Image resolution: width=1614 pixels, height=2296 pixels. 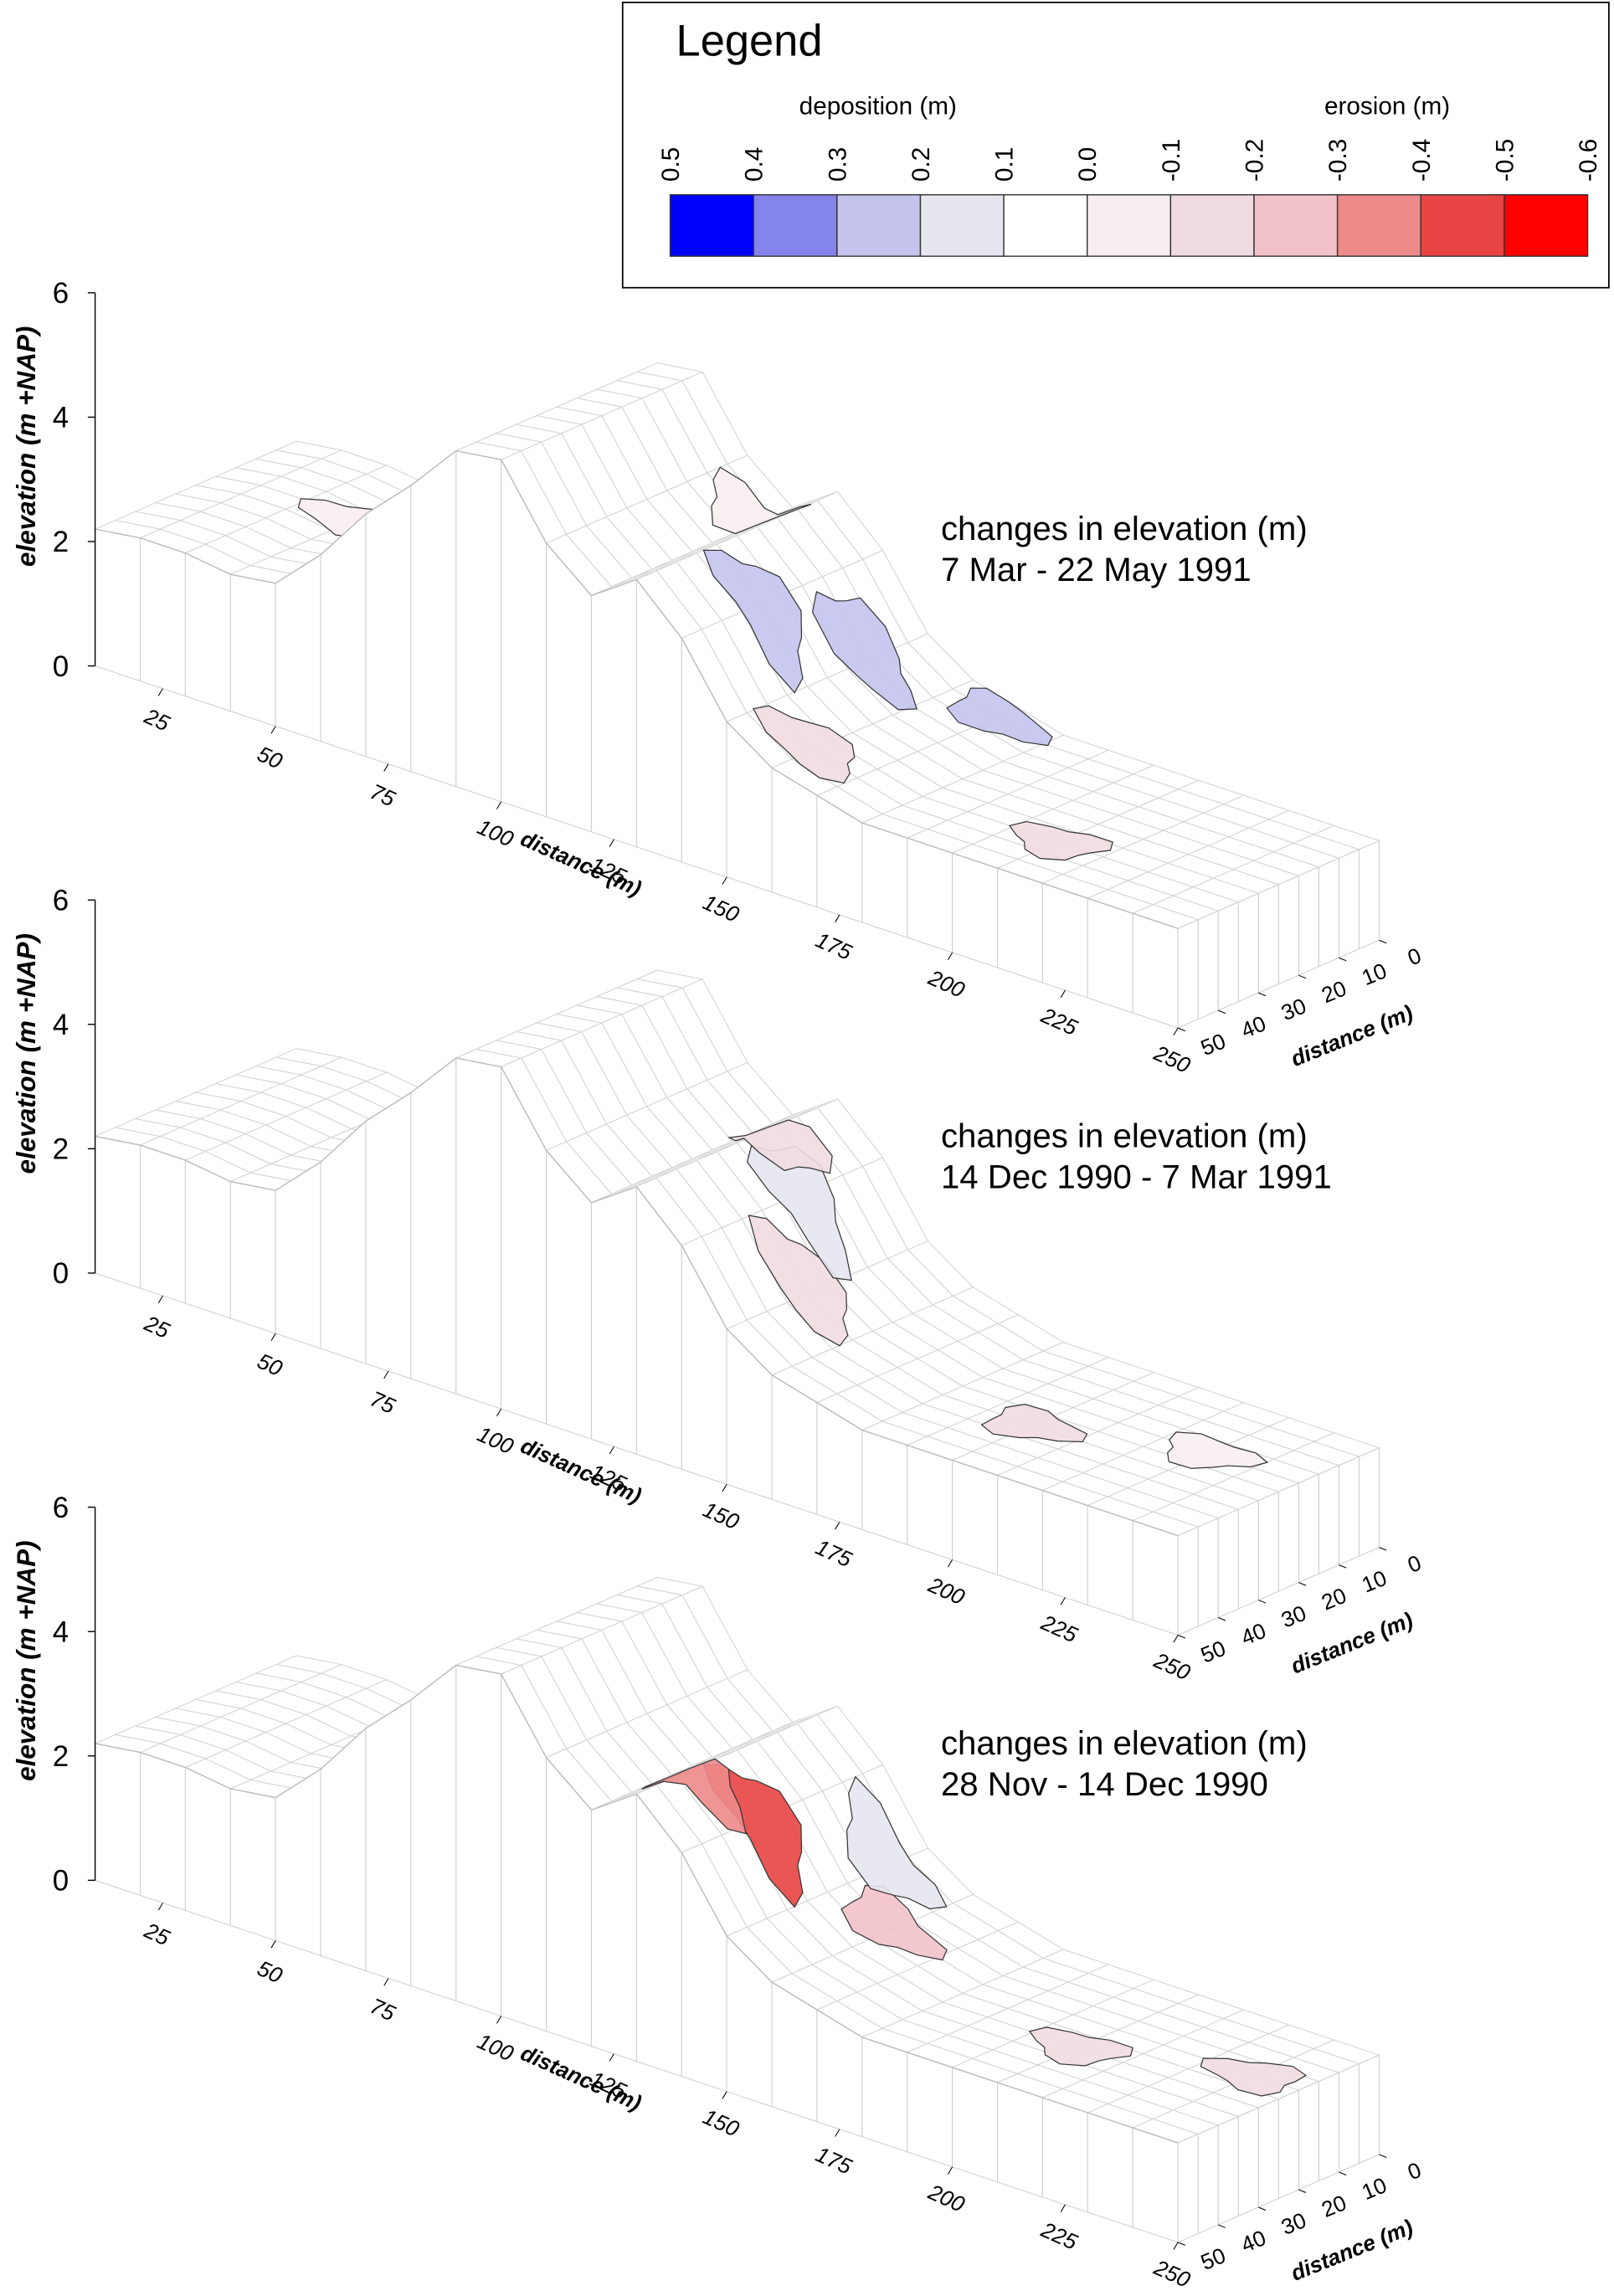 What do you see at coordinates (61, 1508) in the screenshot?
I see `z-tick-label: 6` at bounding box center [61, 1508].